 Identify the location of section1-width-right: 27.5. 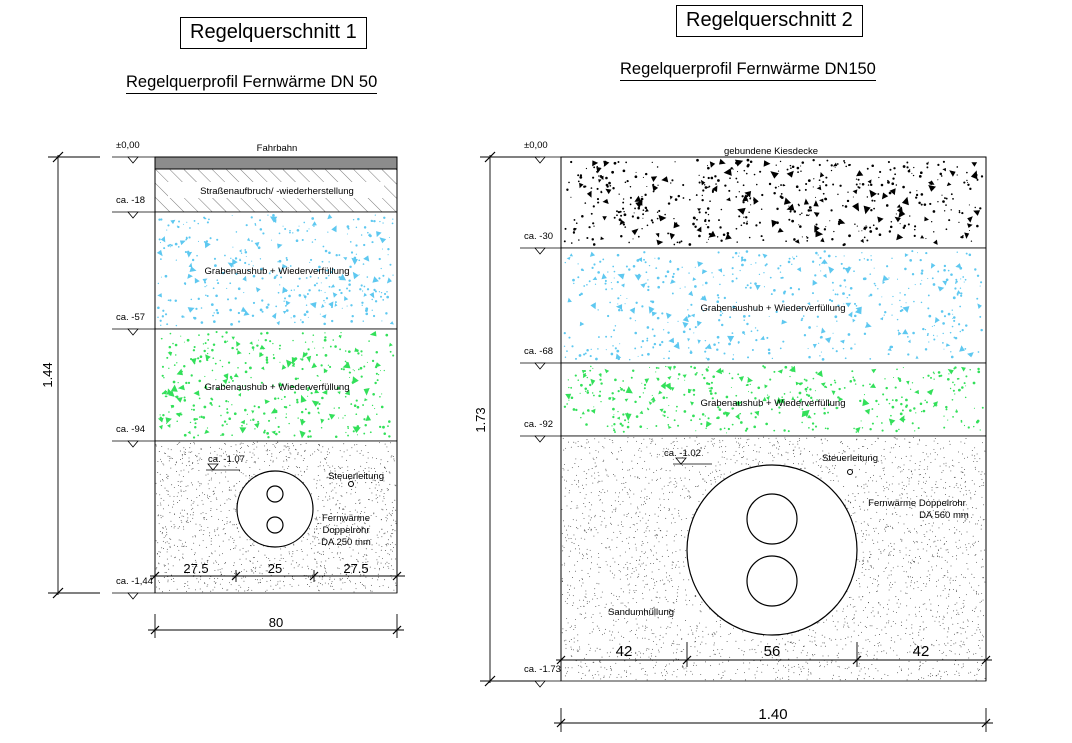
(355, 568).